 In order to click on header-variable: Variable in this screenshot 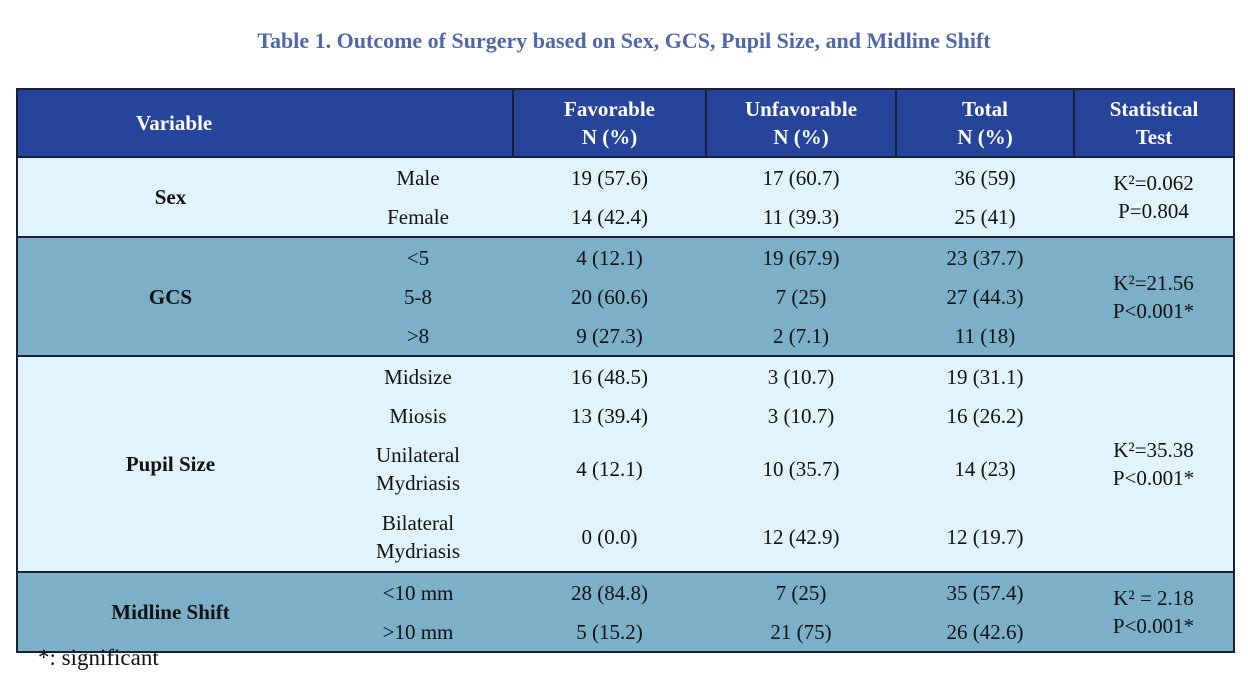, I will do `click(266, 123)`.